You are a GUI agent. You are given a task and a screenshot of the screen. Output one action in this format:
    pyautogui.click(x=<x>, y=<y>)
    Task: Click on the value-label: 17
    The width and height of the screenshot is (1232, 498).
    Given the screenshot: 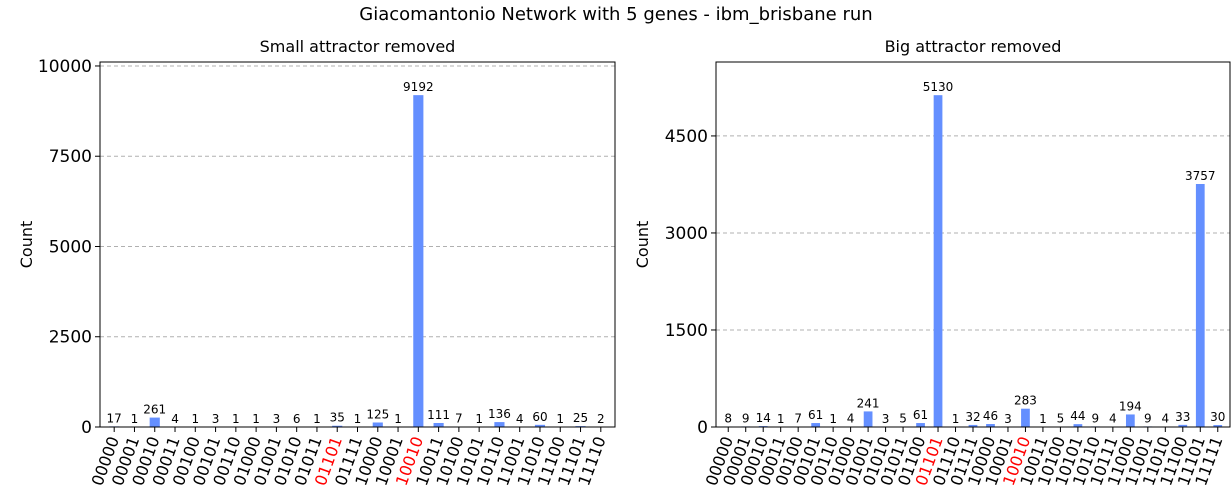 What is the action you would take?
    pyautogui.click(x=114, y=418)
    